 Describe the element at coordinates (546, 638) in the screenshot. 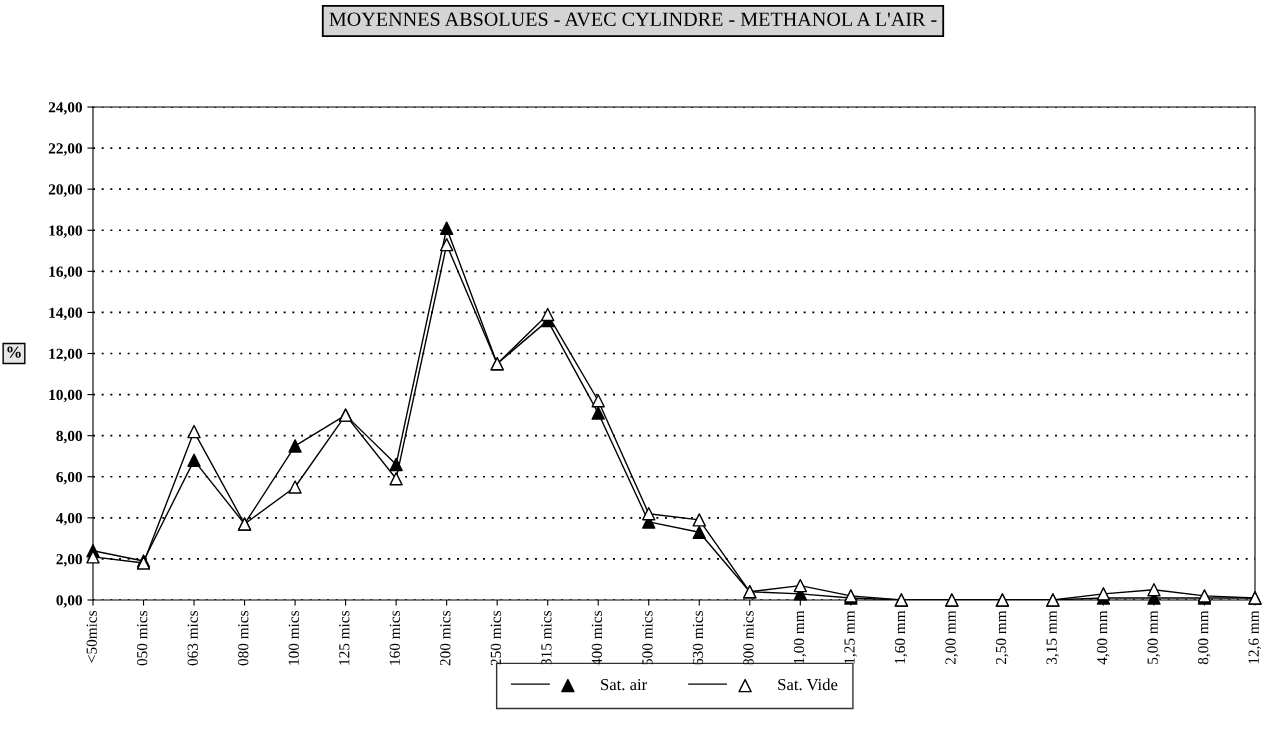

I see `x-tick-label: 315 mics` at that location.